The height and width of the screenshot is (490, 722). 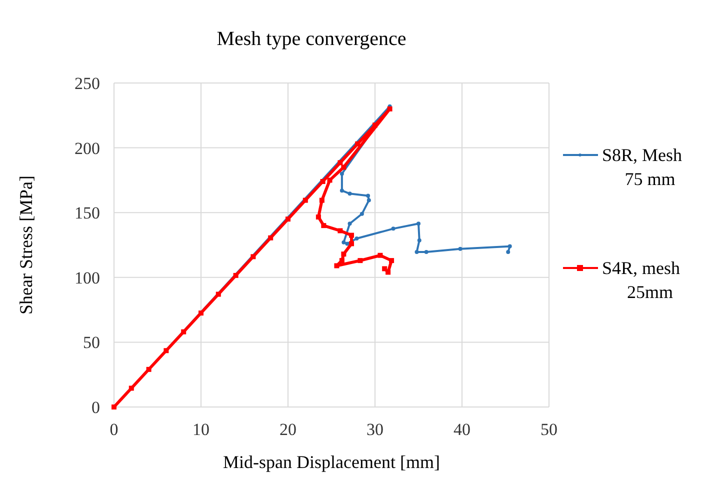 I want to click on chart-title: Mesh type convergence, so click(x=311, y=39).